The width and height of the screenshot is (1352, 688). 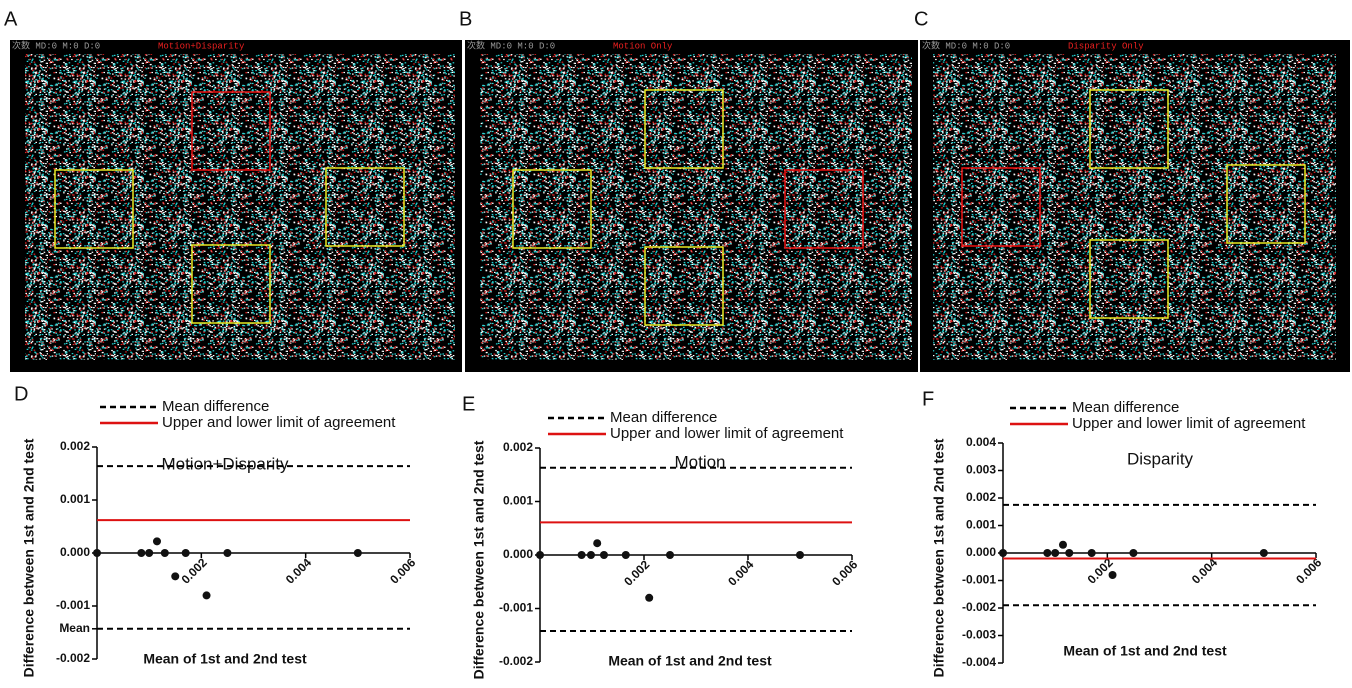 What do you see at coordinates (643, 46) in the screenshot?
I see `screen-title: Motion Only` at bounding box center [643, 46].